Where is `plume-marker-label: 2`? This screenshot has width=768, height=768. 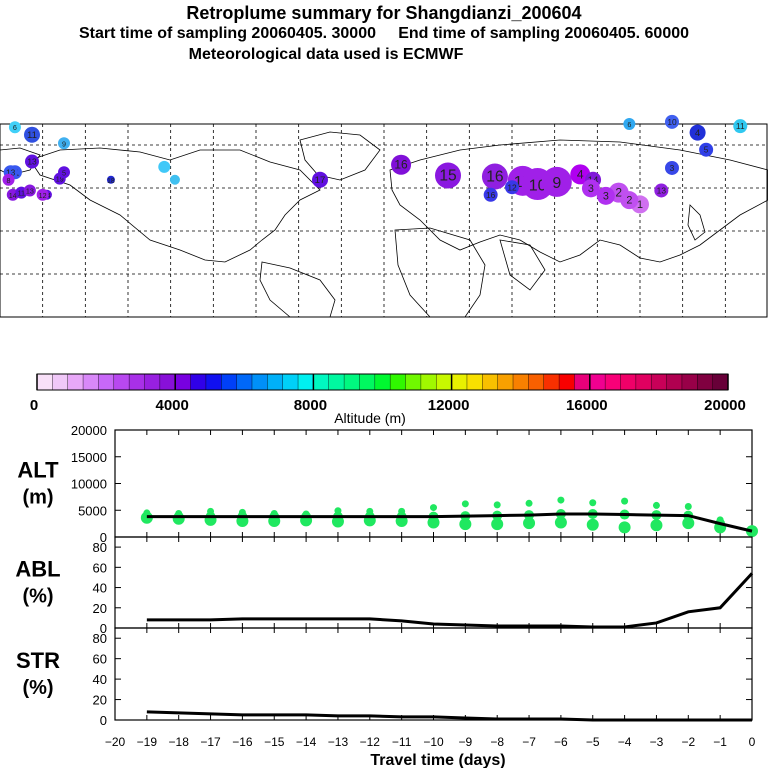
plume-marker-label: 2 is located at coordinates (629, 201).